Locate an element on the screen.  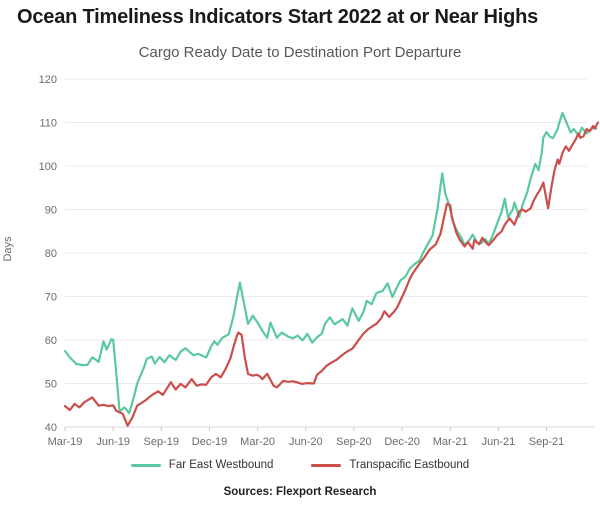
y-tick-label: 60 is located at coordinates (51, 341).